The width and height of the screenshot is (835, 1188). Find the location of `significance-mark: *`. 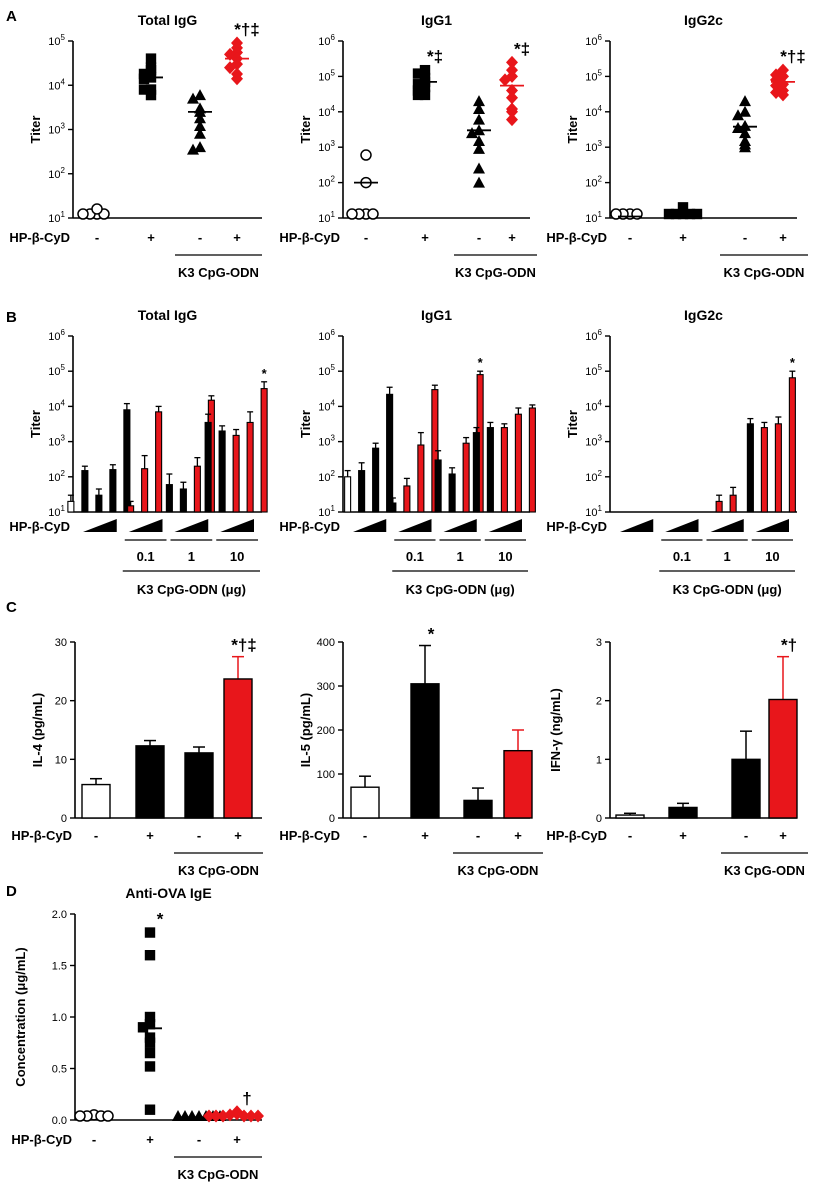

significance-mark: * is located at coordinates (481, 362).